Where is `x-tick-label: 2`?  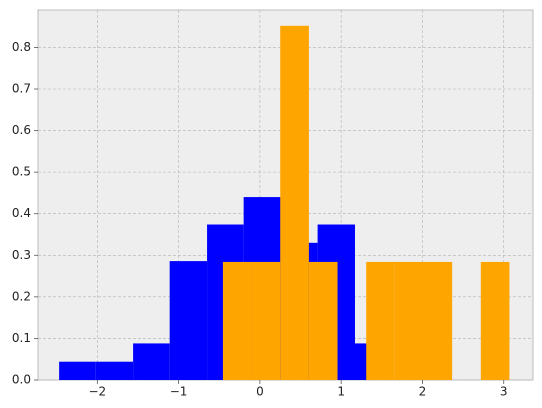 x-tick-label: 2 is located at coordinates (423, 392).